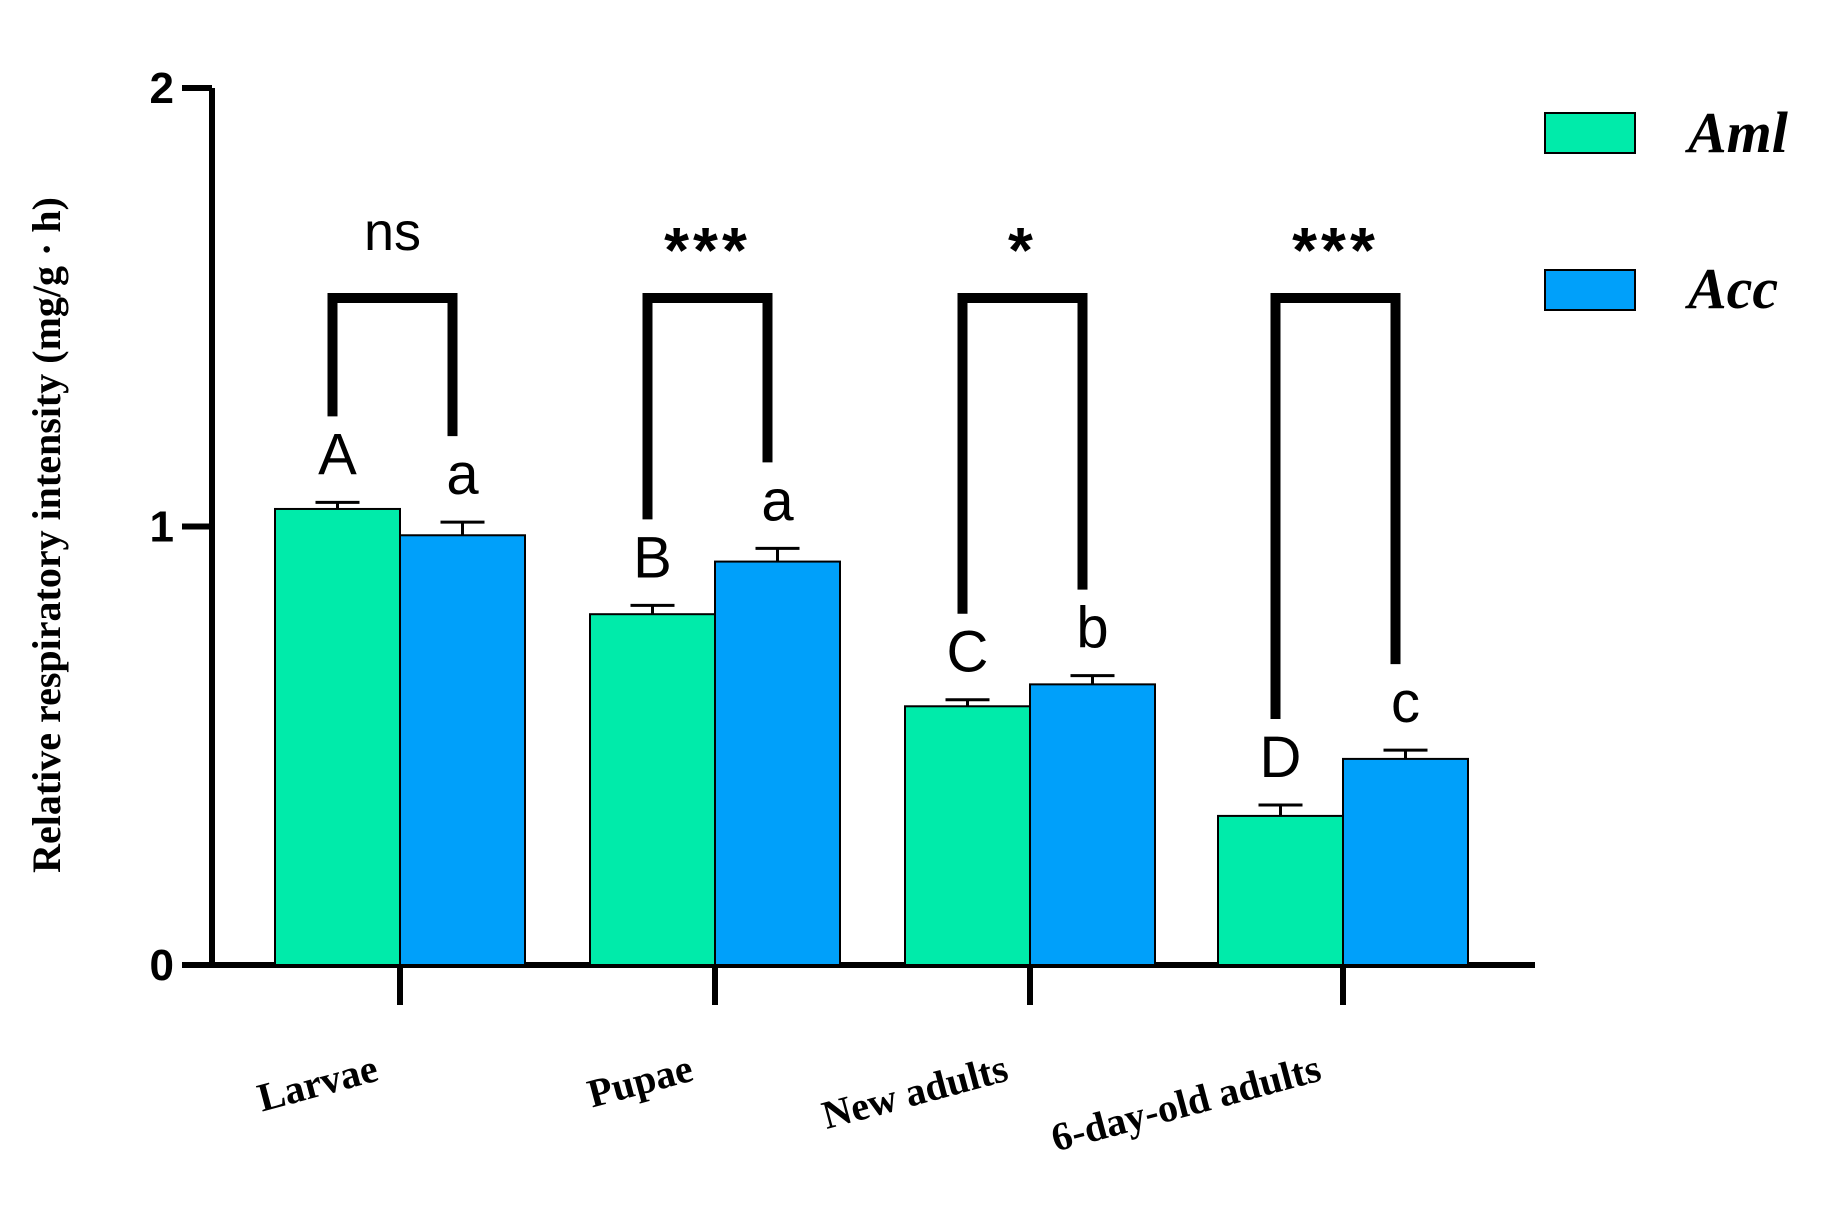  What do you see at coordinates (914, 1091) in the screenshot?
I see `x-tick-label-2: New adults` at bounding box center [914, 1091].